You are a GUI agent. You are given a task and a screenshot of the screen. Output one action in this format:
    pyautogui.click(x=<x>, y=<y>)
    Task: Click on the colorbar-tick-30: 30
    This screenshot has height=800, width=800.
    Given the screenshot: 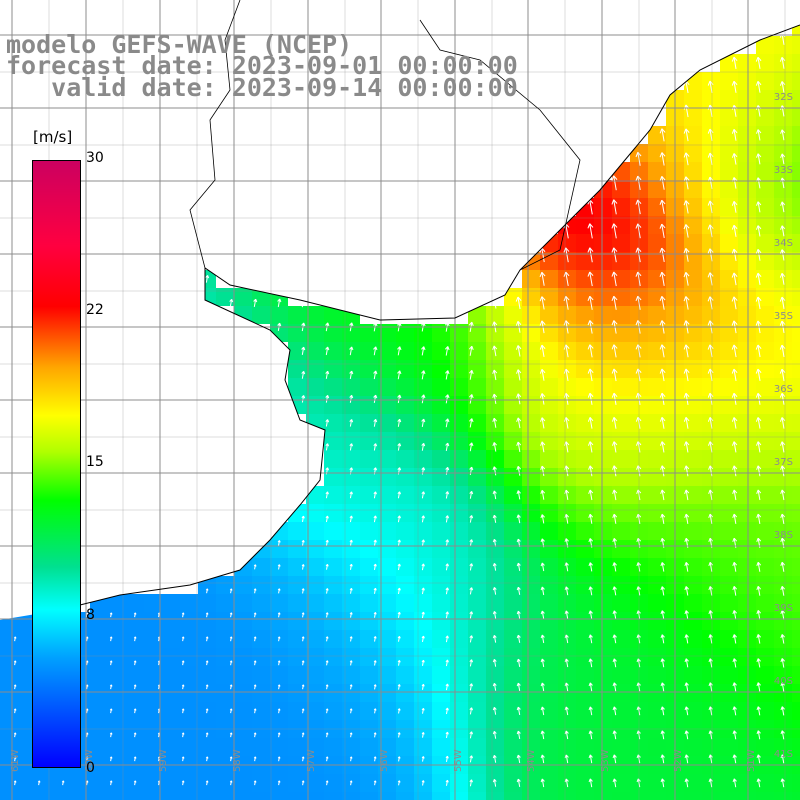 What is the action you would take?
    pyautogui.click(x=95, y=158)
    